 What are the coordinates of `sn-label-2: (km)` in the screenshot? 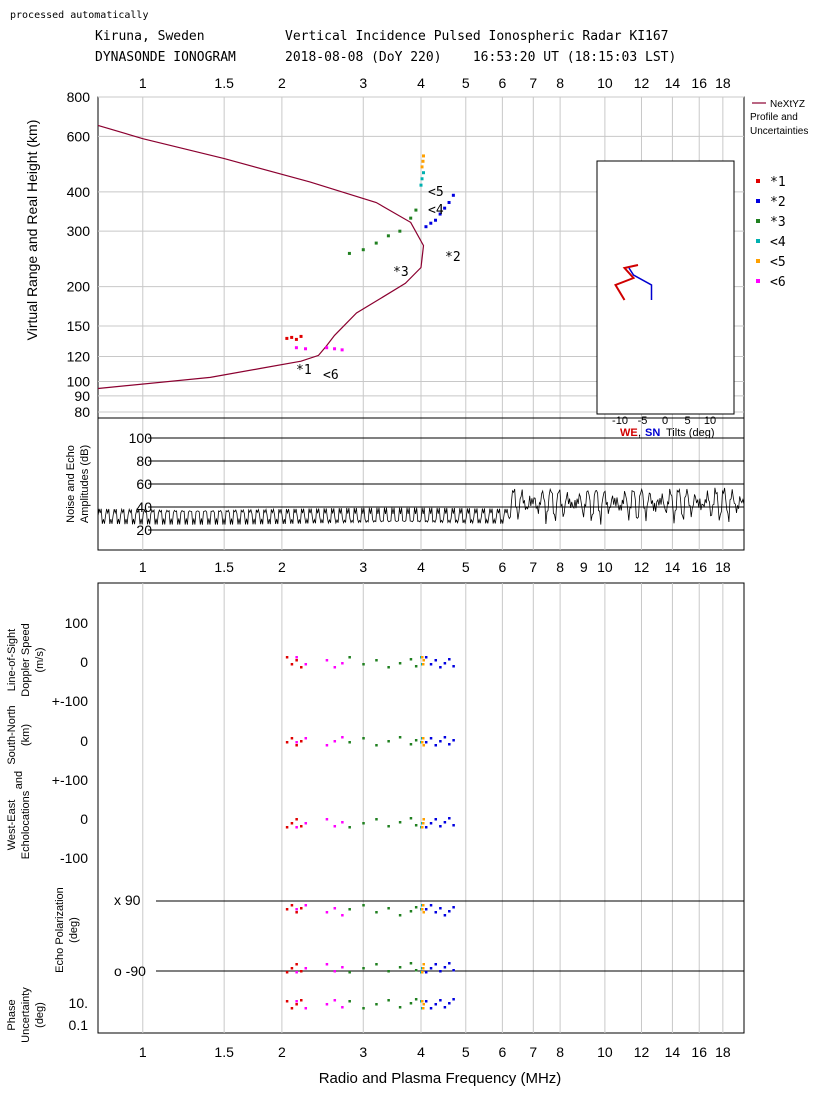 It's located at (26, 735).